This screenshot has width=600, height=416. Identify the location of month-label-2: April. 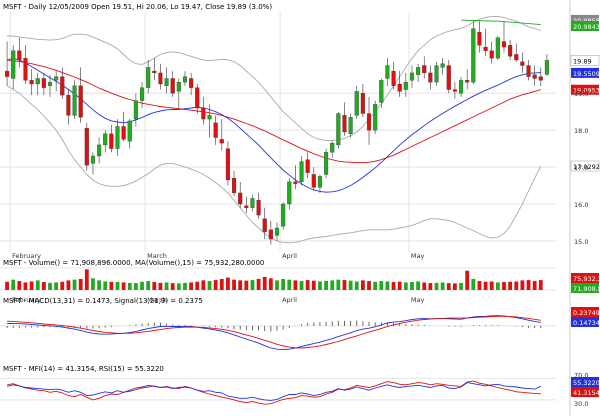
(289, 256).